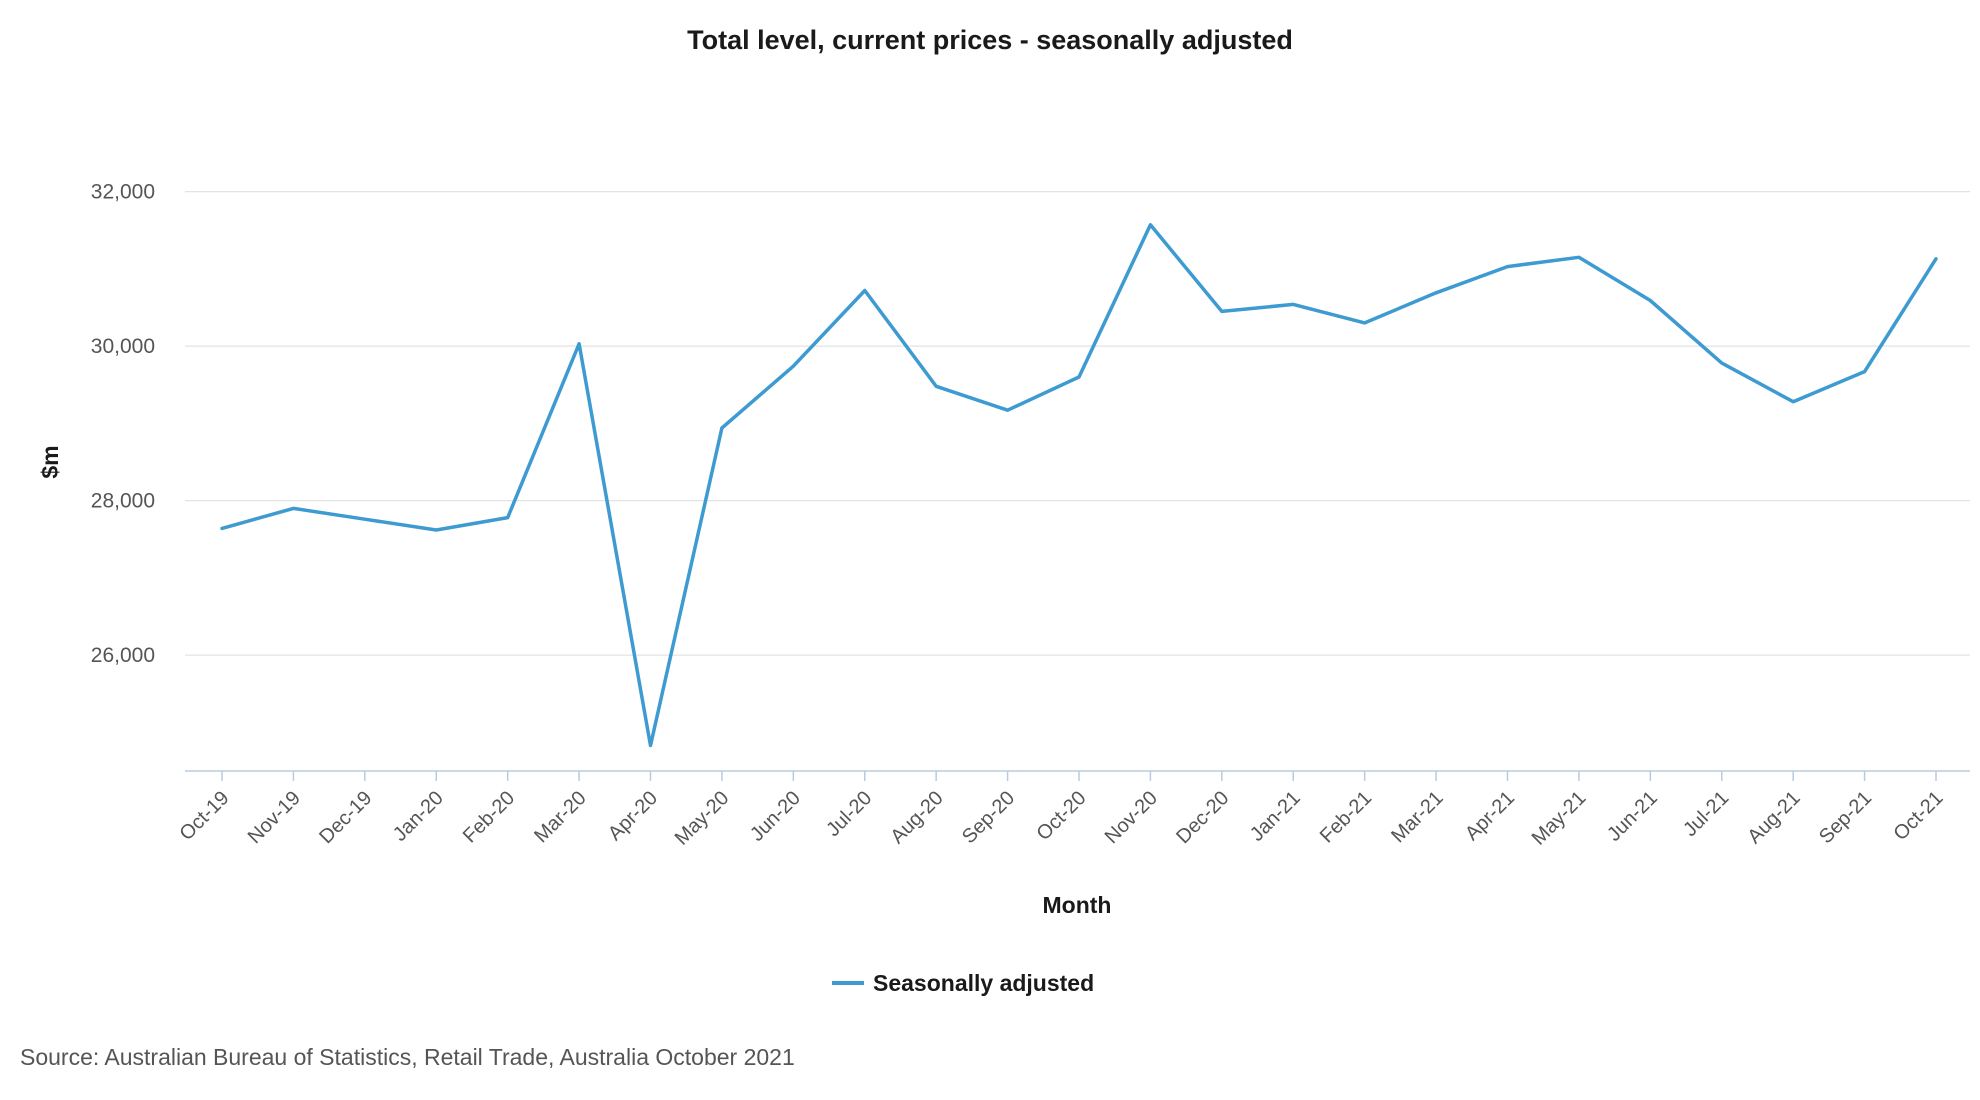 This screenshot has height=1100, width=1980. Describe the element at coordinates (50, 461) in the screenshot. I see `y-axis-title: $m` at that location.